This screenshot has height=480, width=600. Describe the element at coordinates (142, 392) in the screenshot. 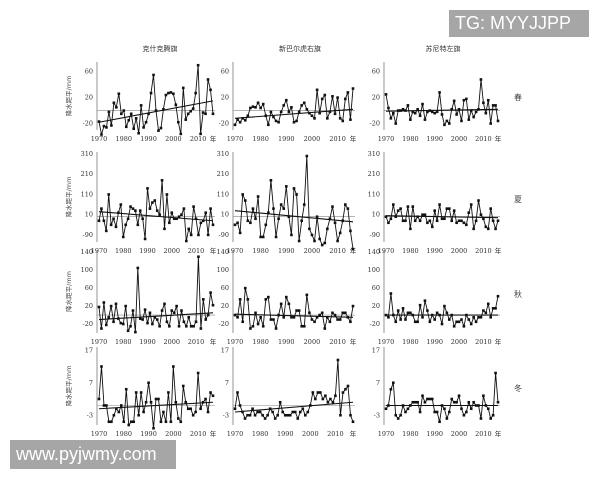

I see `chart-panel: -3 7 17 1970 1980 1990 2000 2010 年 降水距平/mm` at that location.